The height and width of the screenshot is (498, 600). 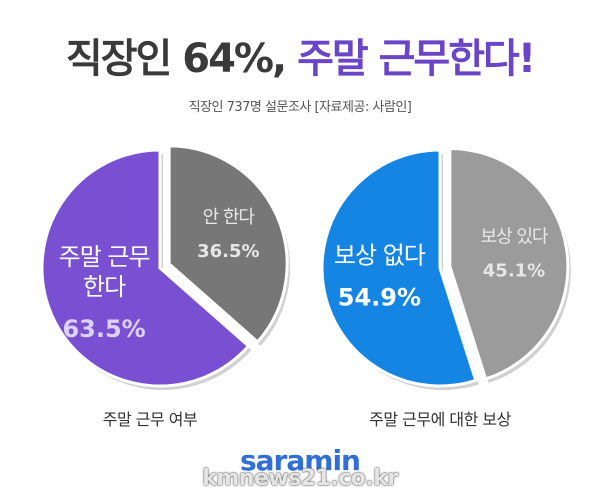 I want to click on slice-compensation-none, so click(x=399, y=268).